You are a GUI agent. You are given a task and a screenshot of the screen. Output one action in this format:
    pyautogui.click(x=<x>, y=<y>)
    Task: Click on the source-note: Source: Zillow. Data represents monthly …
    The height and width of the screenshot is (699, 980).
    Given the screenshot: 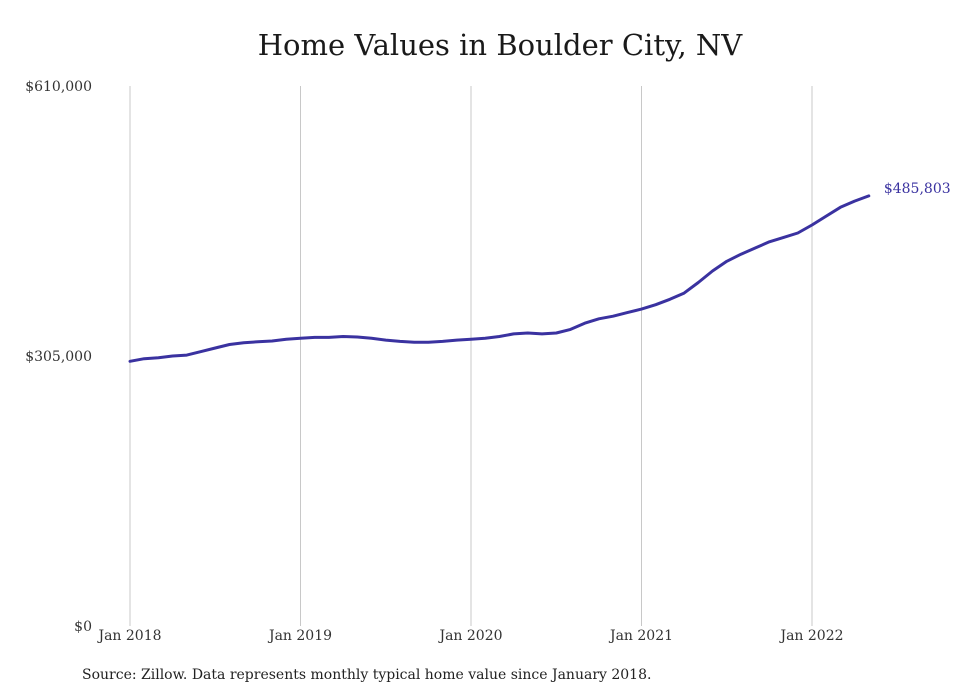 What is the action you would take?
    pyautogui.click(x=367, y=675)
    